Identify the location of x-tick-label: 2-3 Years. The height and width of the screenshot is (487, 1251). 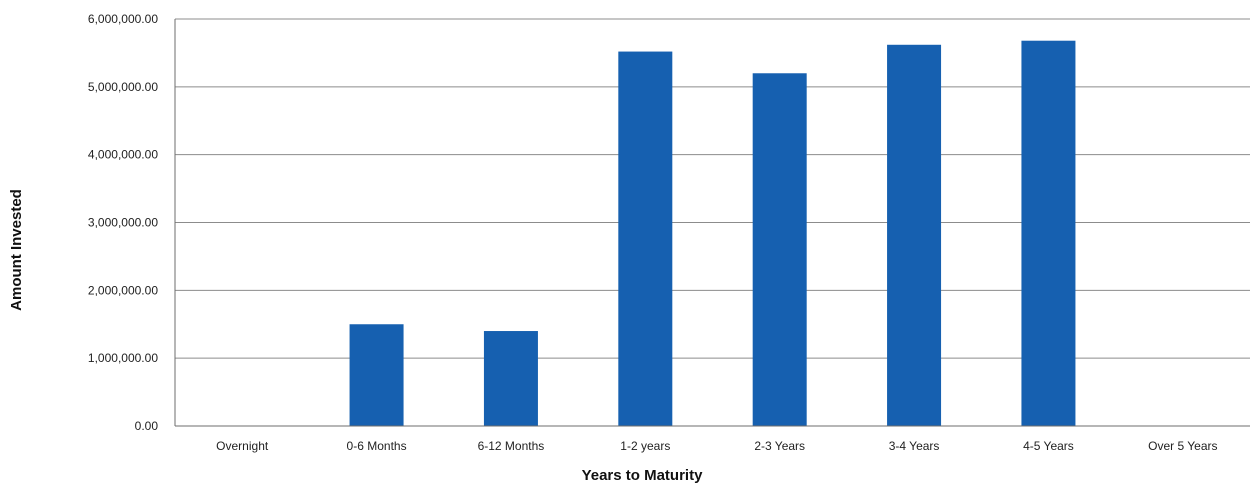
(779, 446).